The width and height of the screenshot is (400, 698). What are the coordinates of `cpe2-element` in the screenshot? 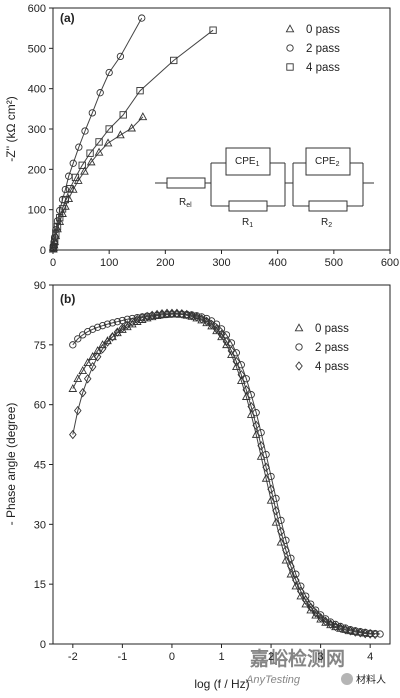 It's located at (328, 161).